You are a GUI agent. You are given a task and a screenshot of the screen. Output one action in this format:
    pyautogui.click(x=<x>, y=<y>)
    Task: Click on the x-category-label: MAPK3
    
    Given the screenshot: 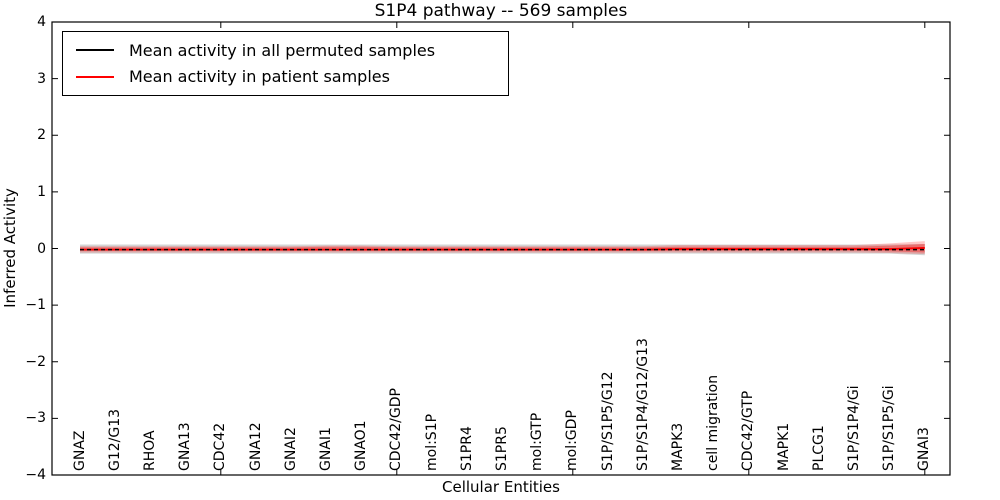 What is the action you would take?
    pyautogui.click(x=677, y=446)
    